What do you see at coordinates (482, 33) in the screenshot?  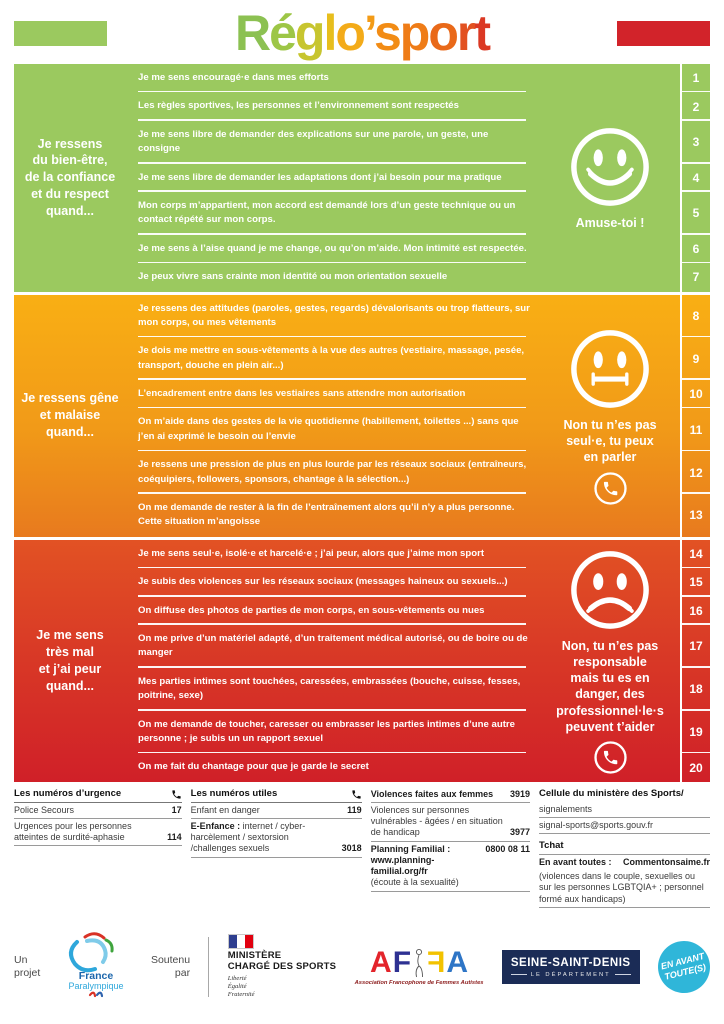 I see `title-letter: t` at bounding box center [482, 33].